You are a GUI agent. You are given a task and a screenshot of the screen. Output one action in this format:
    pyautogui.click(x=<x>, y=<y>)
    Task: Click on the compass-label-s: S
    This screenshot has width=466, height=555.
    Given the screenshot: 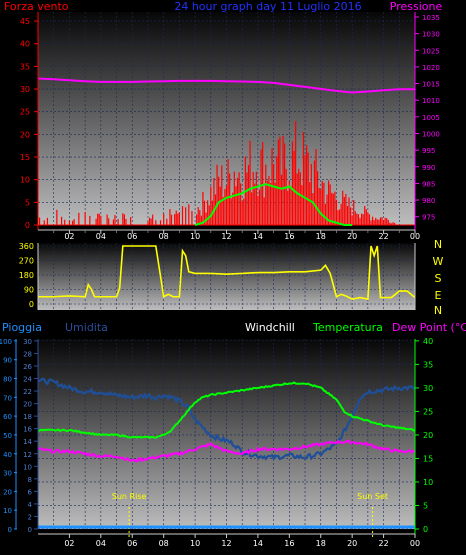 What is the action you would take?
    pyautogui.click(x=438, y=278)
    